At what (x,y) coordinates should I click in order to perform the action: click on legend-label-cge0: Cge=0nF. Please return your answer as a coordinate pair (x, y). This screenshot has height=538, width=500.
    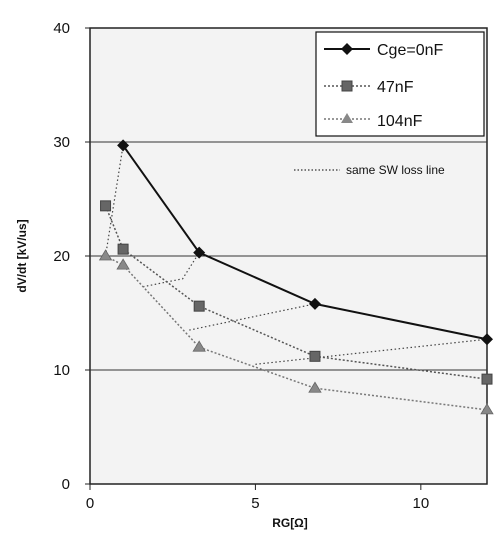
    Looking at the image, I should click on (410, 50).